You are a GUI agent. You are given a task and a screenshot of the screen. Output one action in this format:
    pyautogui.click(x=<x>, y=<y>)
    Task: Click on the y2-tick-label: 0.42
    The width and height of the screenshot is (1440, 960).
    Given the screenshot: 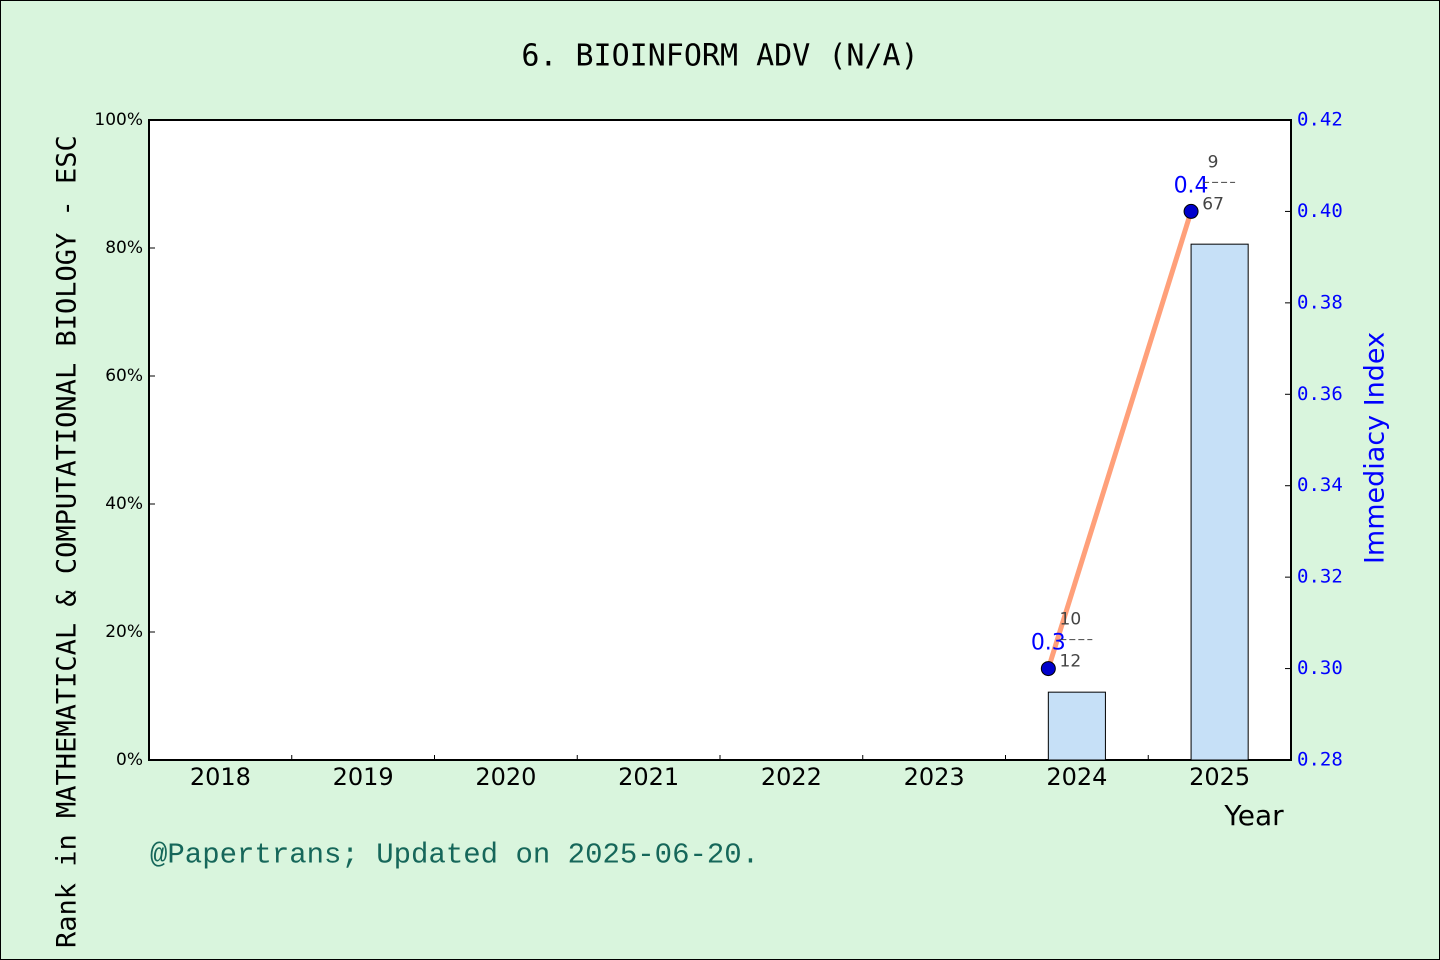 What is the action you would take?
    pyautogui.click(x=1320, y=120)
    